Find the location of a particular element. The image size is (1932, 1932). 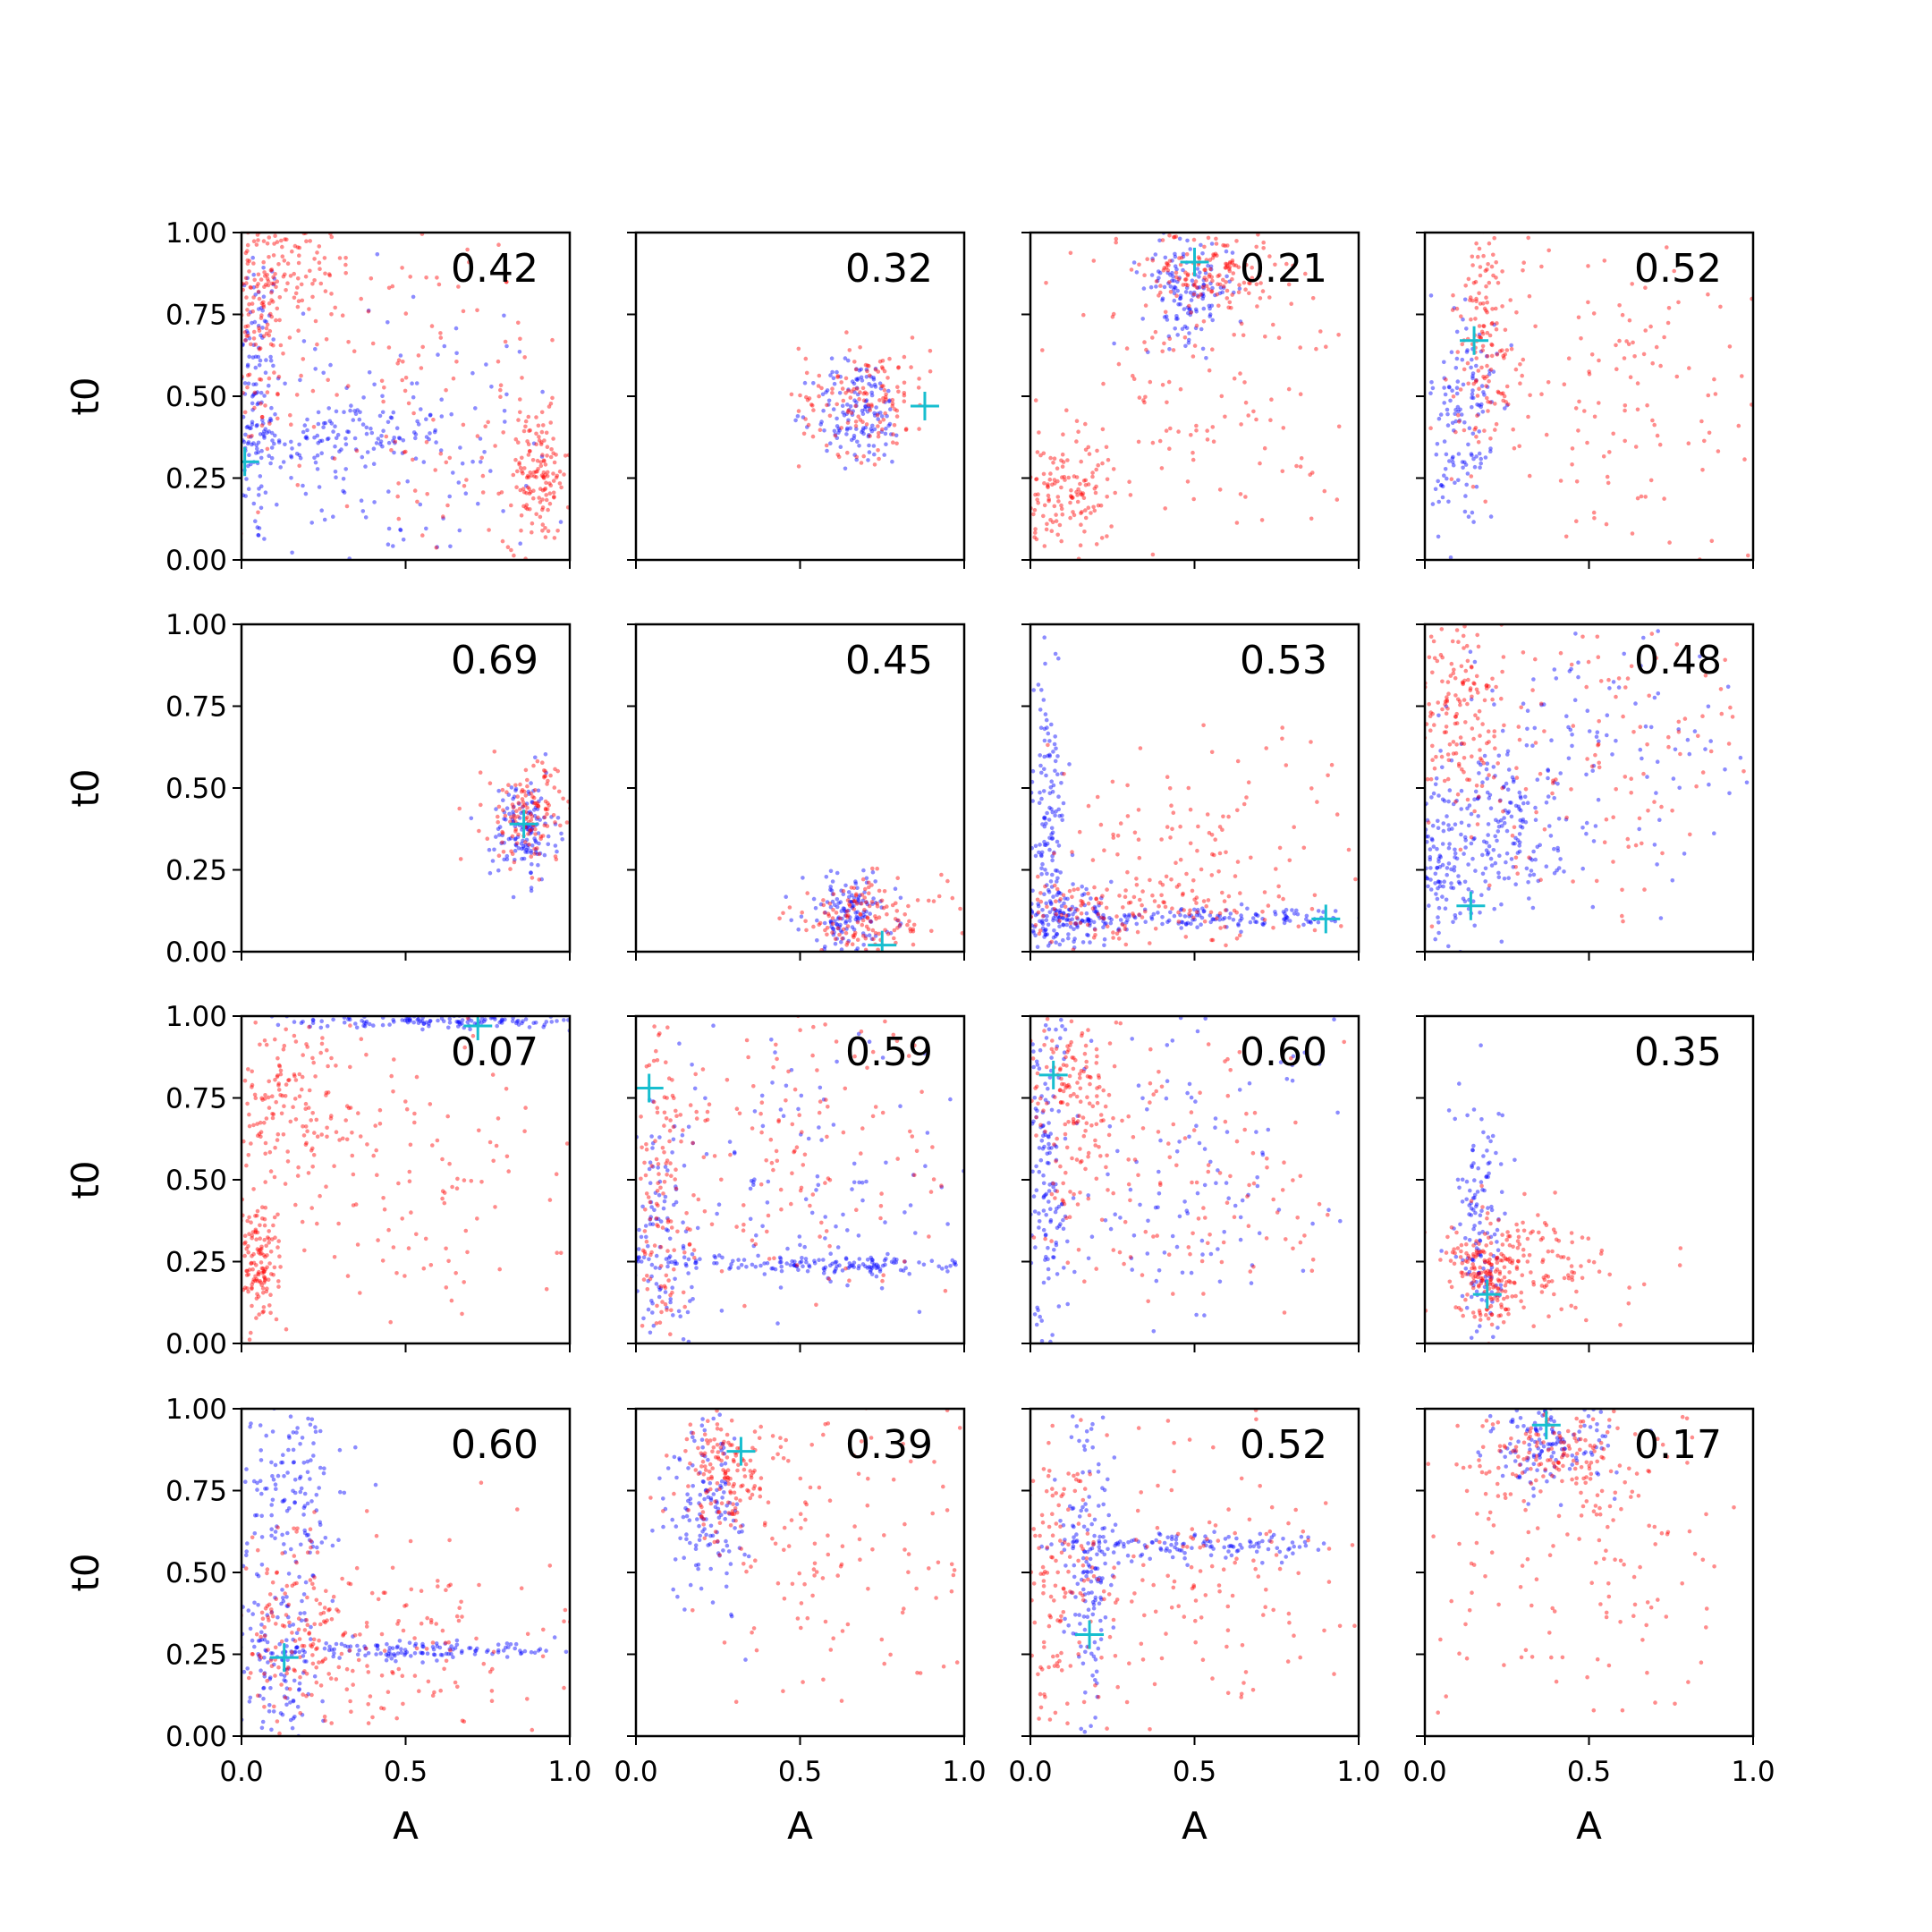

panel-stat-label: 0.32 is located at coordinates (889, 269).